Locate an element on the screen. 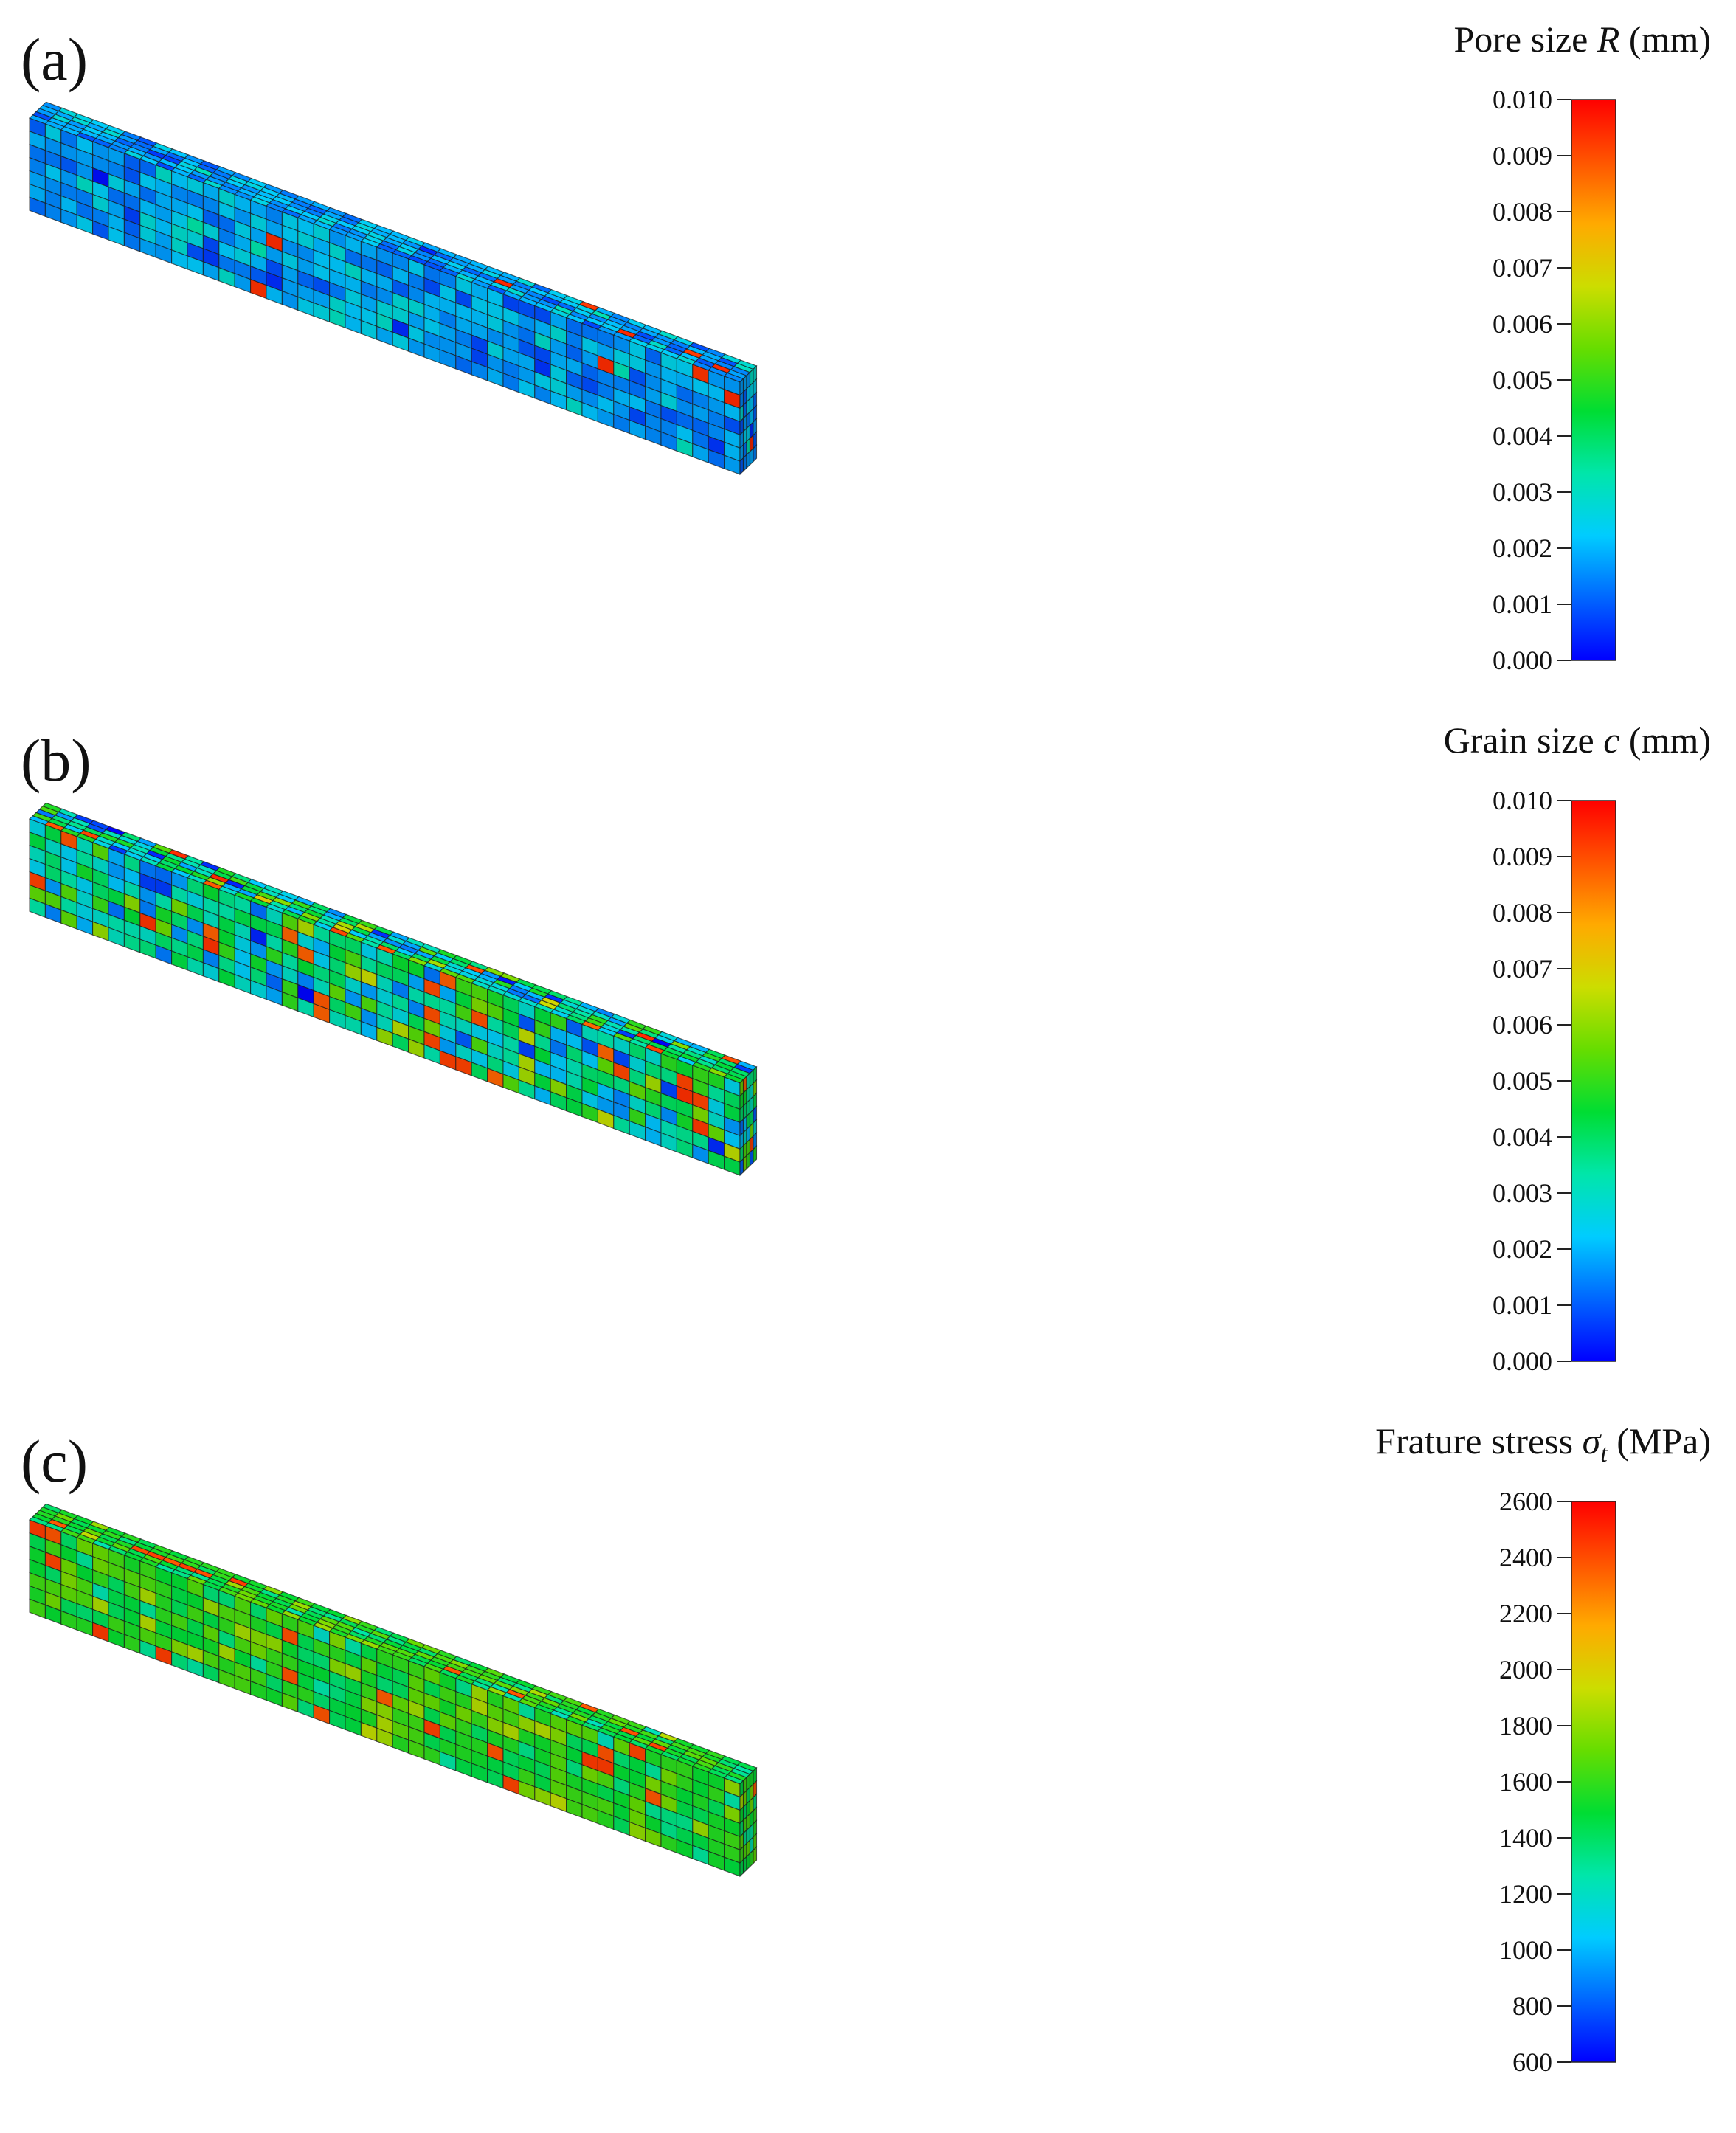 This screenshot has height=2133, width=1736. colorbar-tick-label: 2600 is located at coordinates (1525, 1501).